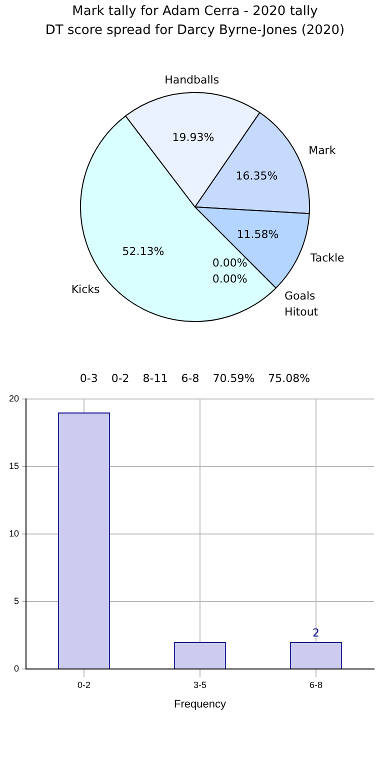 This screenshot has width=390, height=780. I want to click on x-tick-label: 0-2, so click(84, 685).